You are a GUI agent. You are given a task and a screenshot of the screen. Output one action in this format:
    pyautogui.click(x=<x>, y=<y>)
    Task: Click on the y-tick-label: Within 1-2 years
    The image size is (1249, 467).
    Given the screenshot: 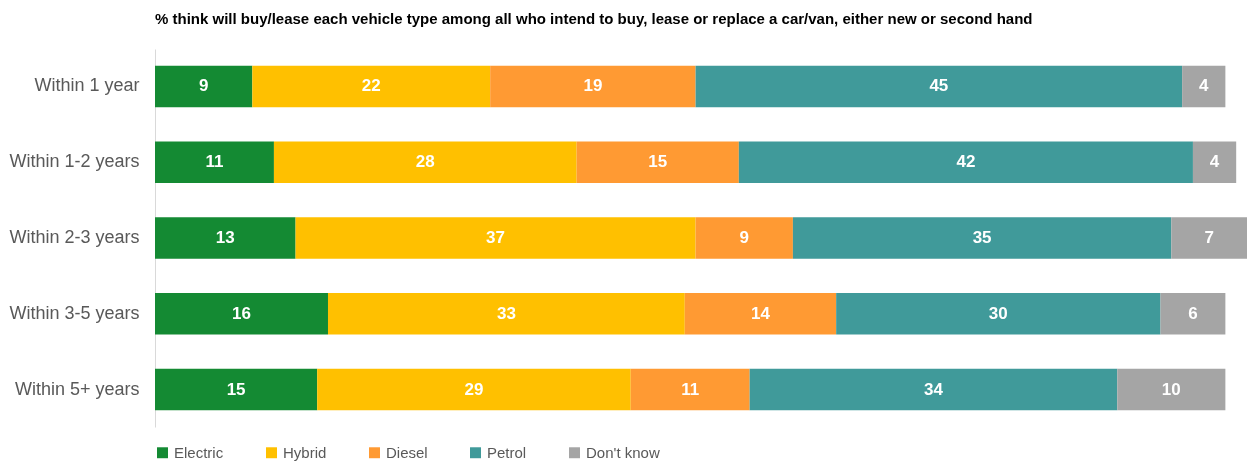 What is the action you would take?
    pyautogui.click(x=74, y=161)
    